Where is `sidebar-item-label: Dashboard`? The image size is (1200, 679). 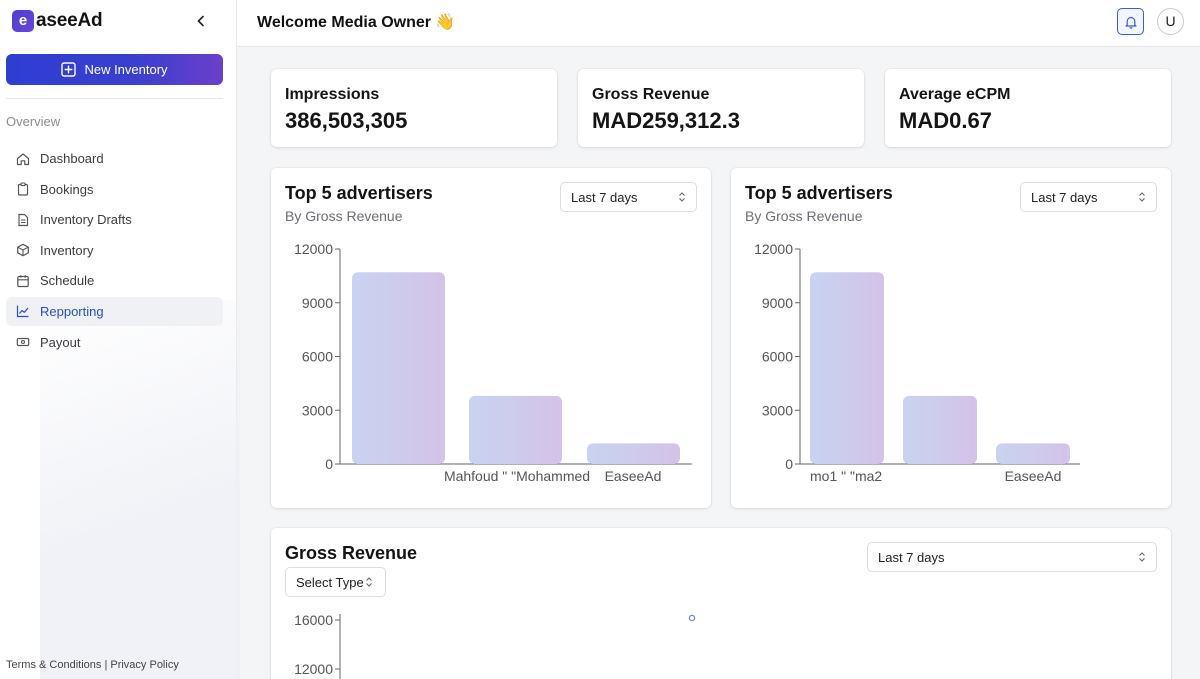 sidebar-item-label: Dashboard is located at coordinates (72, 158).